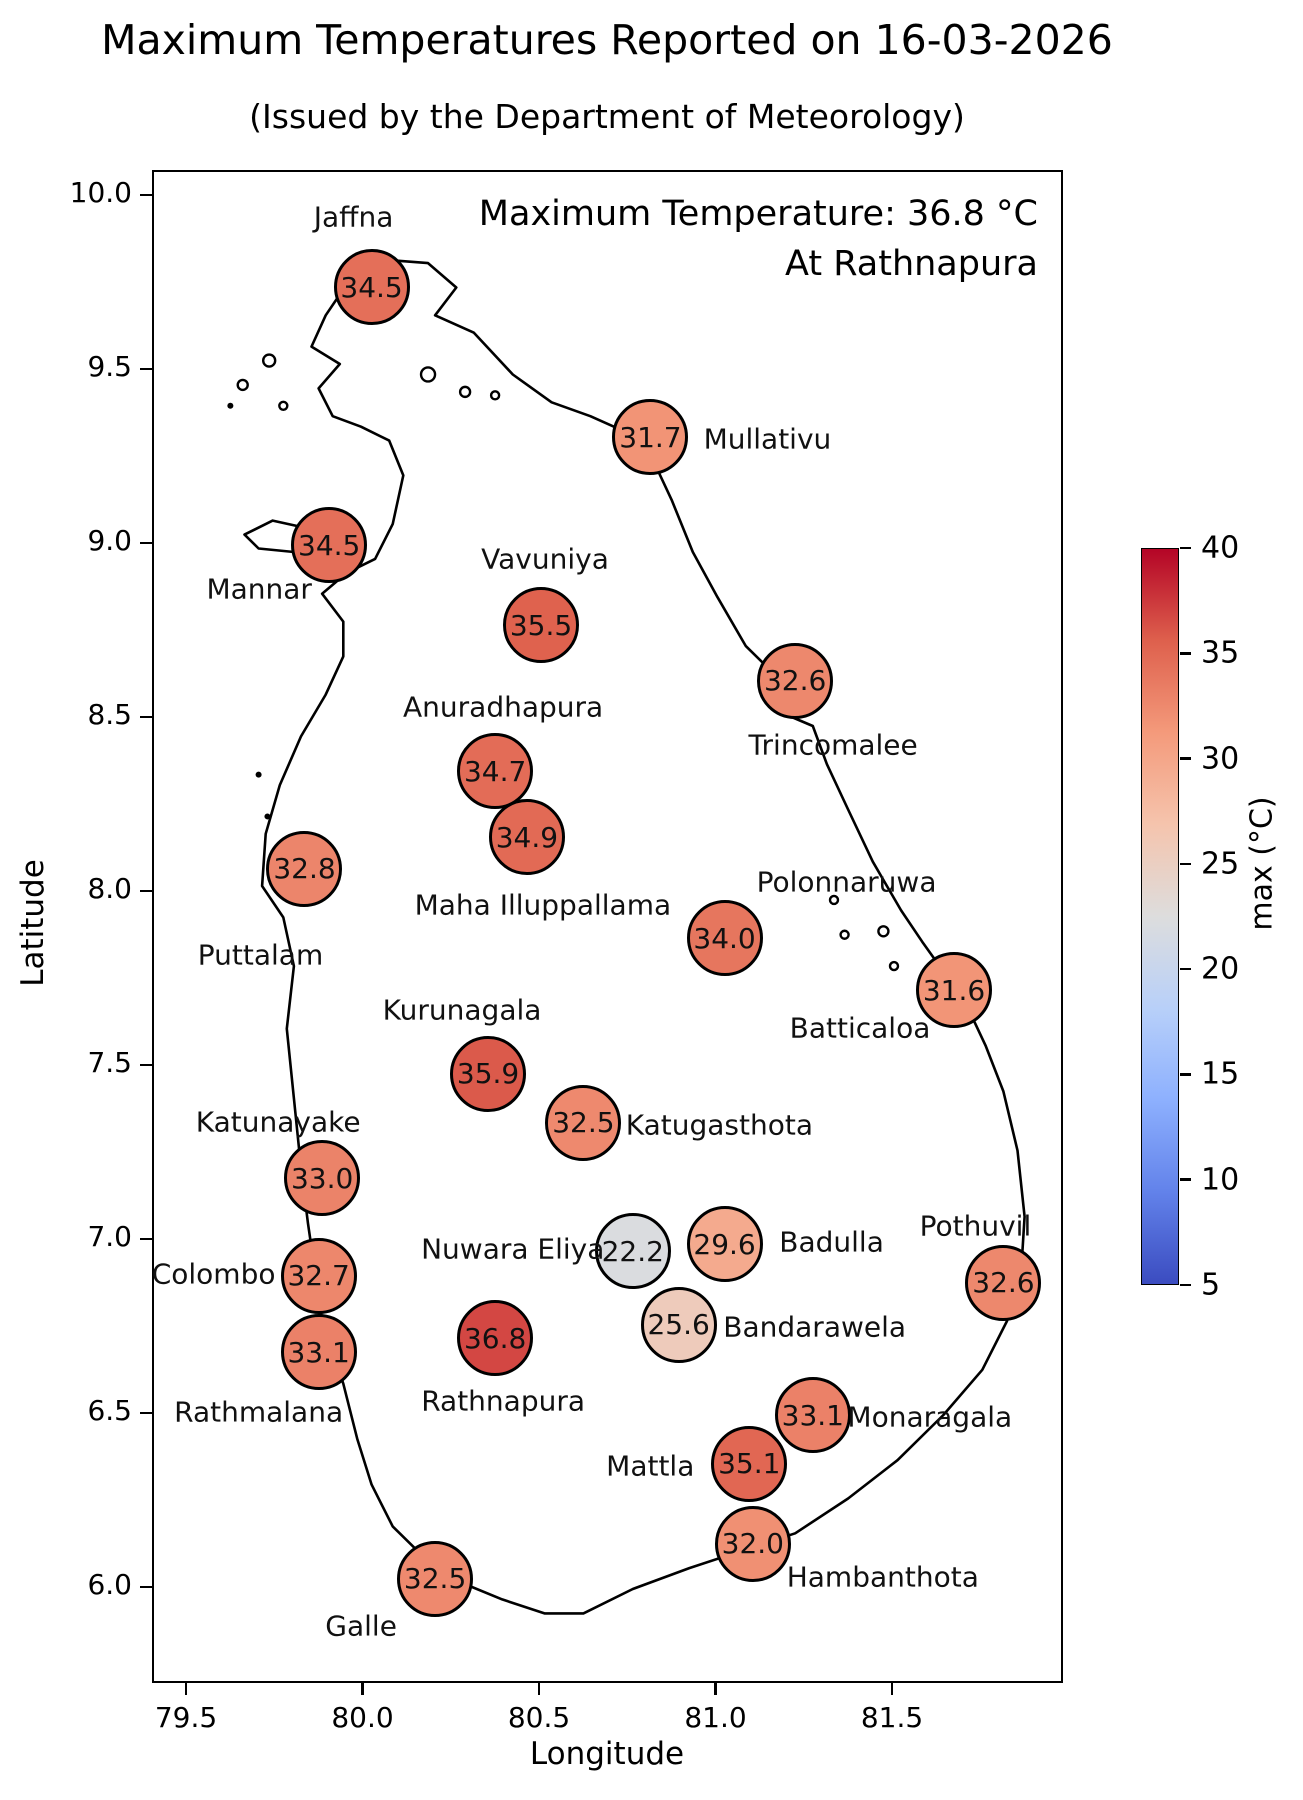 This screenshot has height=1800, width=1303. What do you see at coordinates (304, 868) in the screenshot?
I see `station-marker-puttalam: 32.8` at bounding box center [304, 868].